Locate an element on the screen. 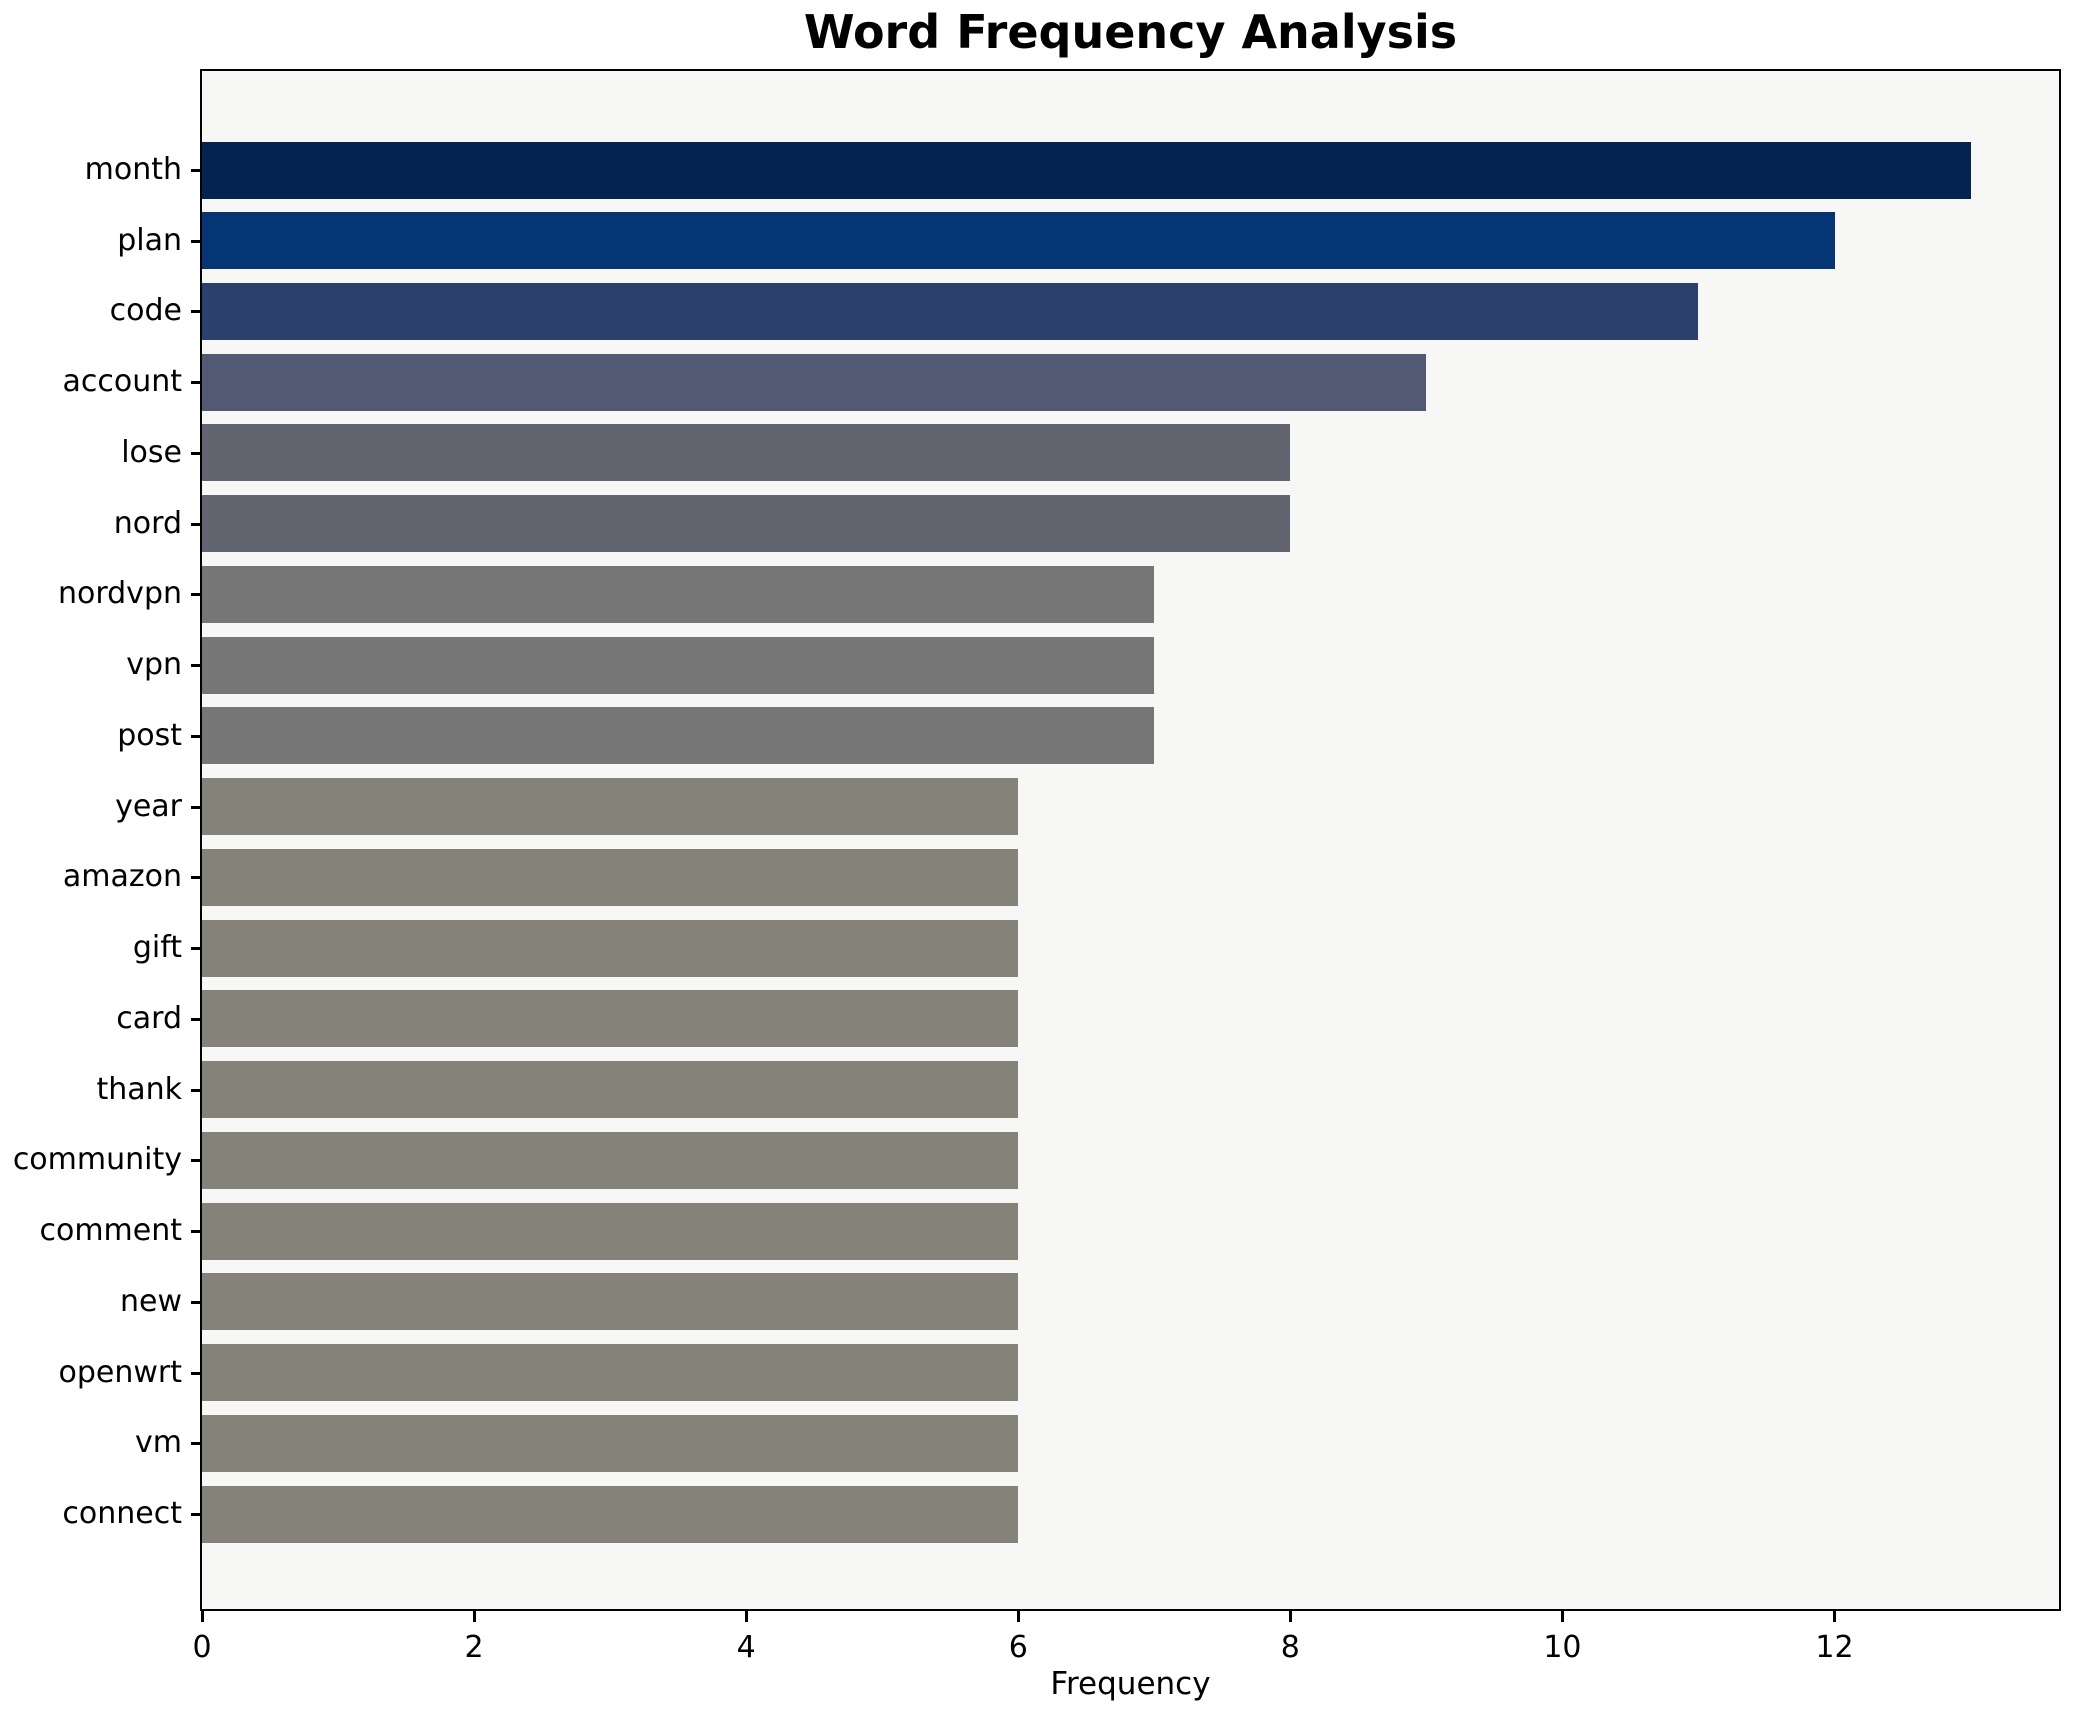 The height and width of the screenshot is (1722, 2080). y-tick-label-account: account is located at coordinates (122, 382).